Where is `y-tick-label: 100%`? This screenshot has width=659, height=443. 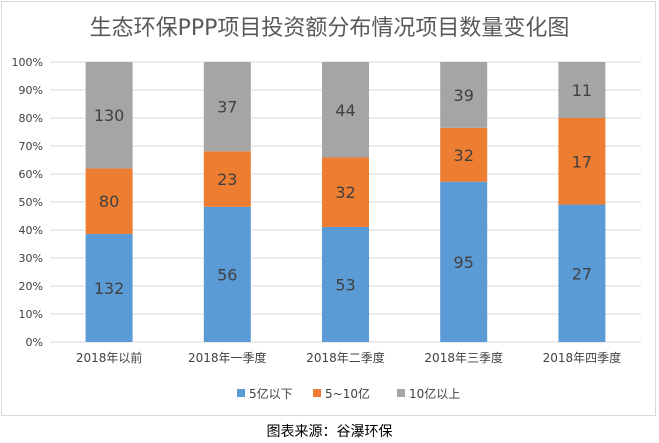
y-tick-label: 100% is located at coordinates (27, 62).